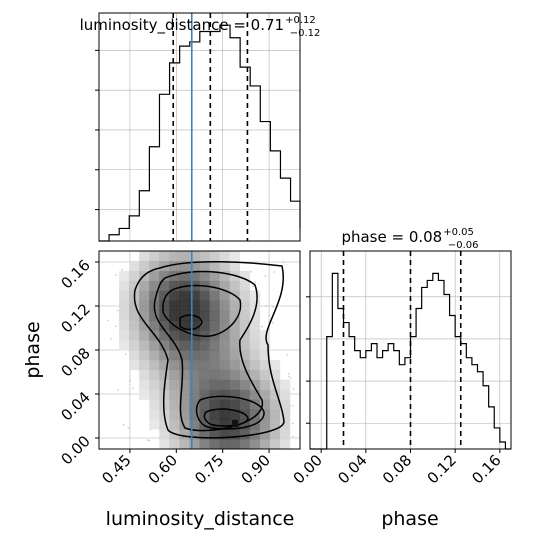 This screenshot has width=550, height=550. I want to click on x-tick-label: 0.90, so click(256, 469).